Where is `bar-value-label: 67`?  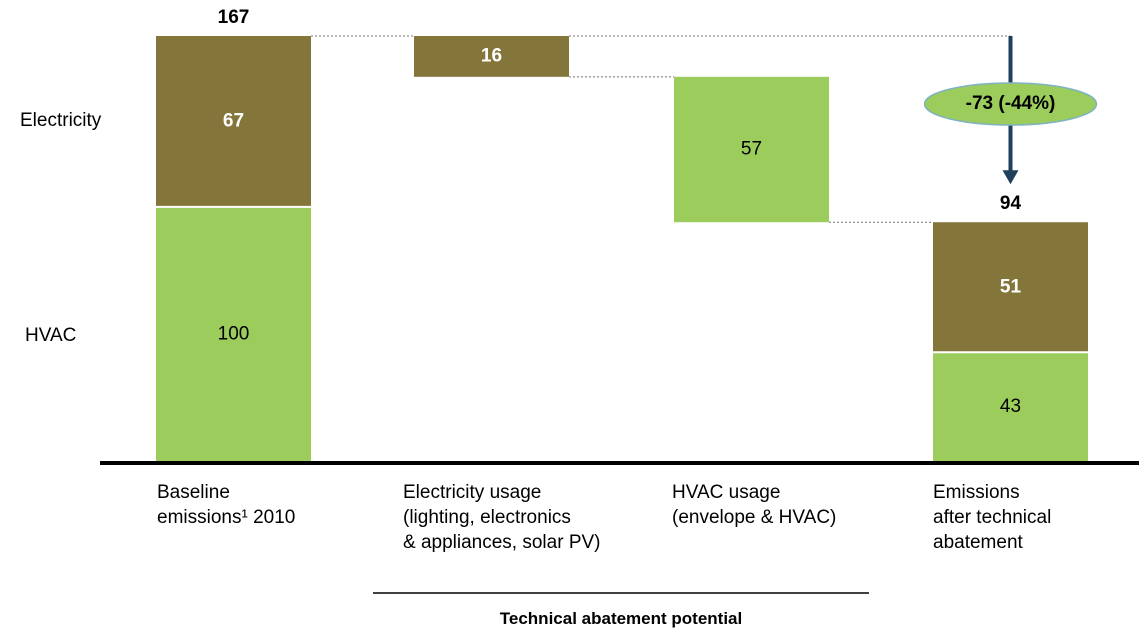
bar-value-label: 67 is located at coordinates (233, 120).